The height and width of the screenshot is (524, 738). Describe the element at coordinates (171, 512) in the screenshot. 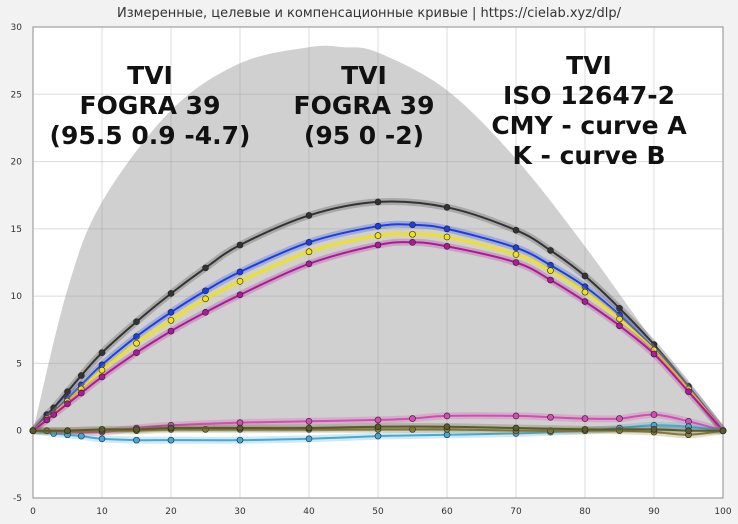

I see `x-tick-label: 20` at that location.